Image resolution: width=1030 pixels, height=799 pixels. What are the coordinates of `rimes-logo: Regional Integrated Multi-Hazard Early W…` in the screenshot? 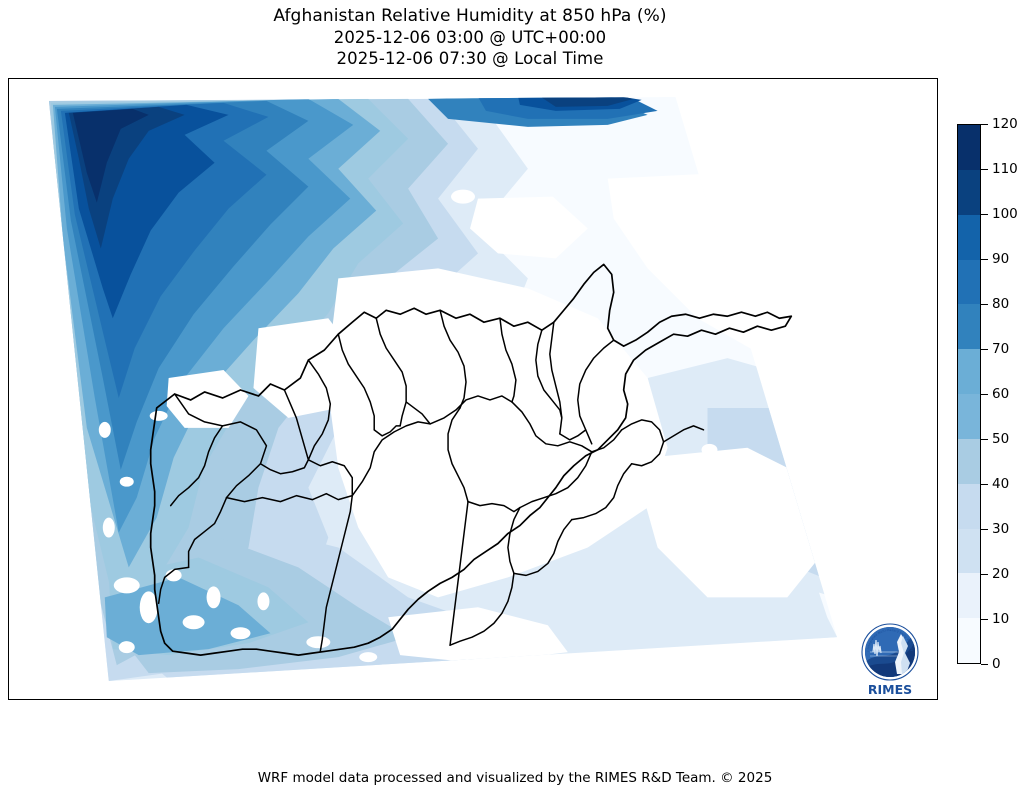 It's located at (890, 660).